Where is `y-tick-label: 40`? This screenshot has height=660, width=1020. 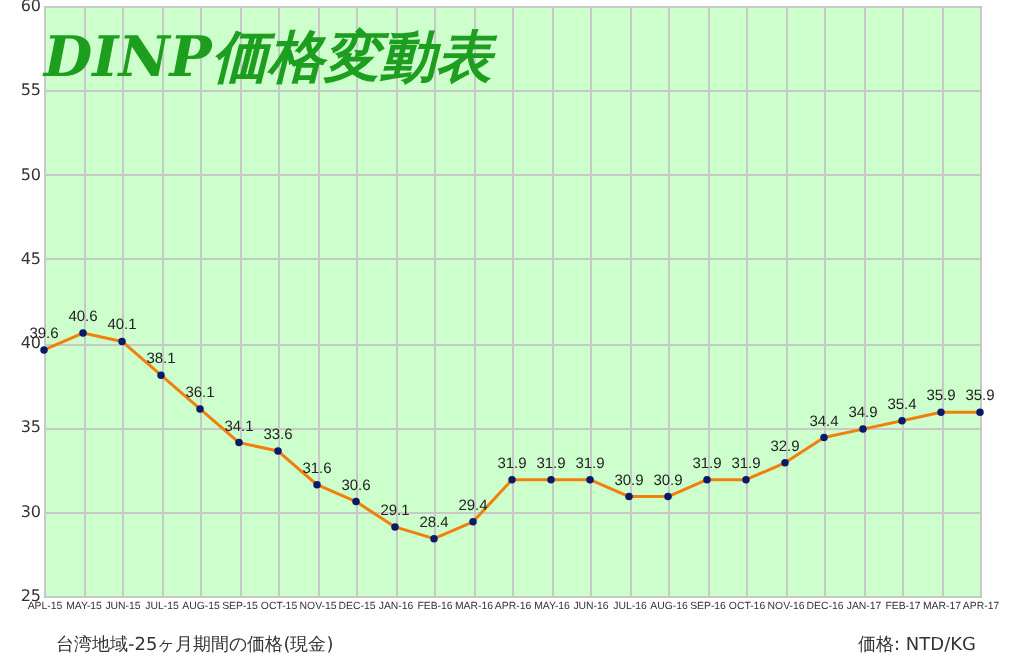 y-tick-label: 40 is located at coordinates (30, 343).